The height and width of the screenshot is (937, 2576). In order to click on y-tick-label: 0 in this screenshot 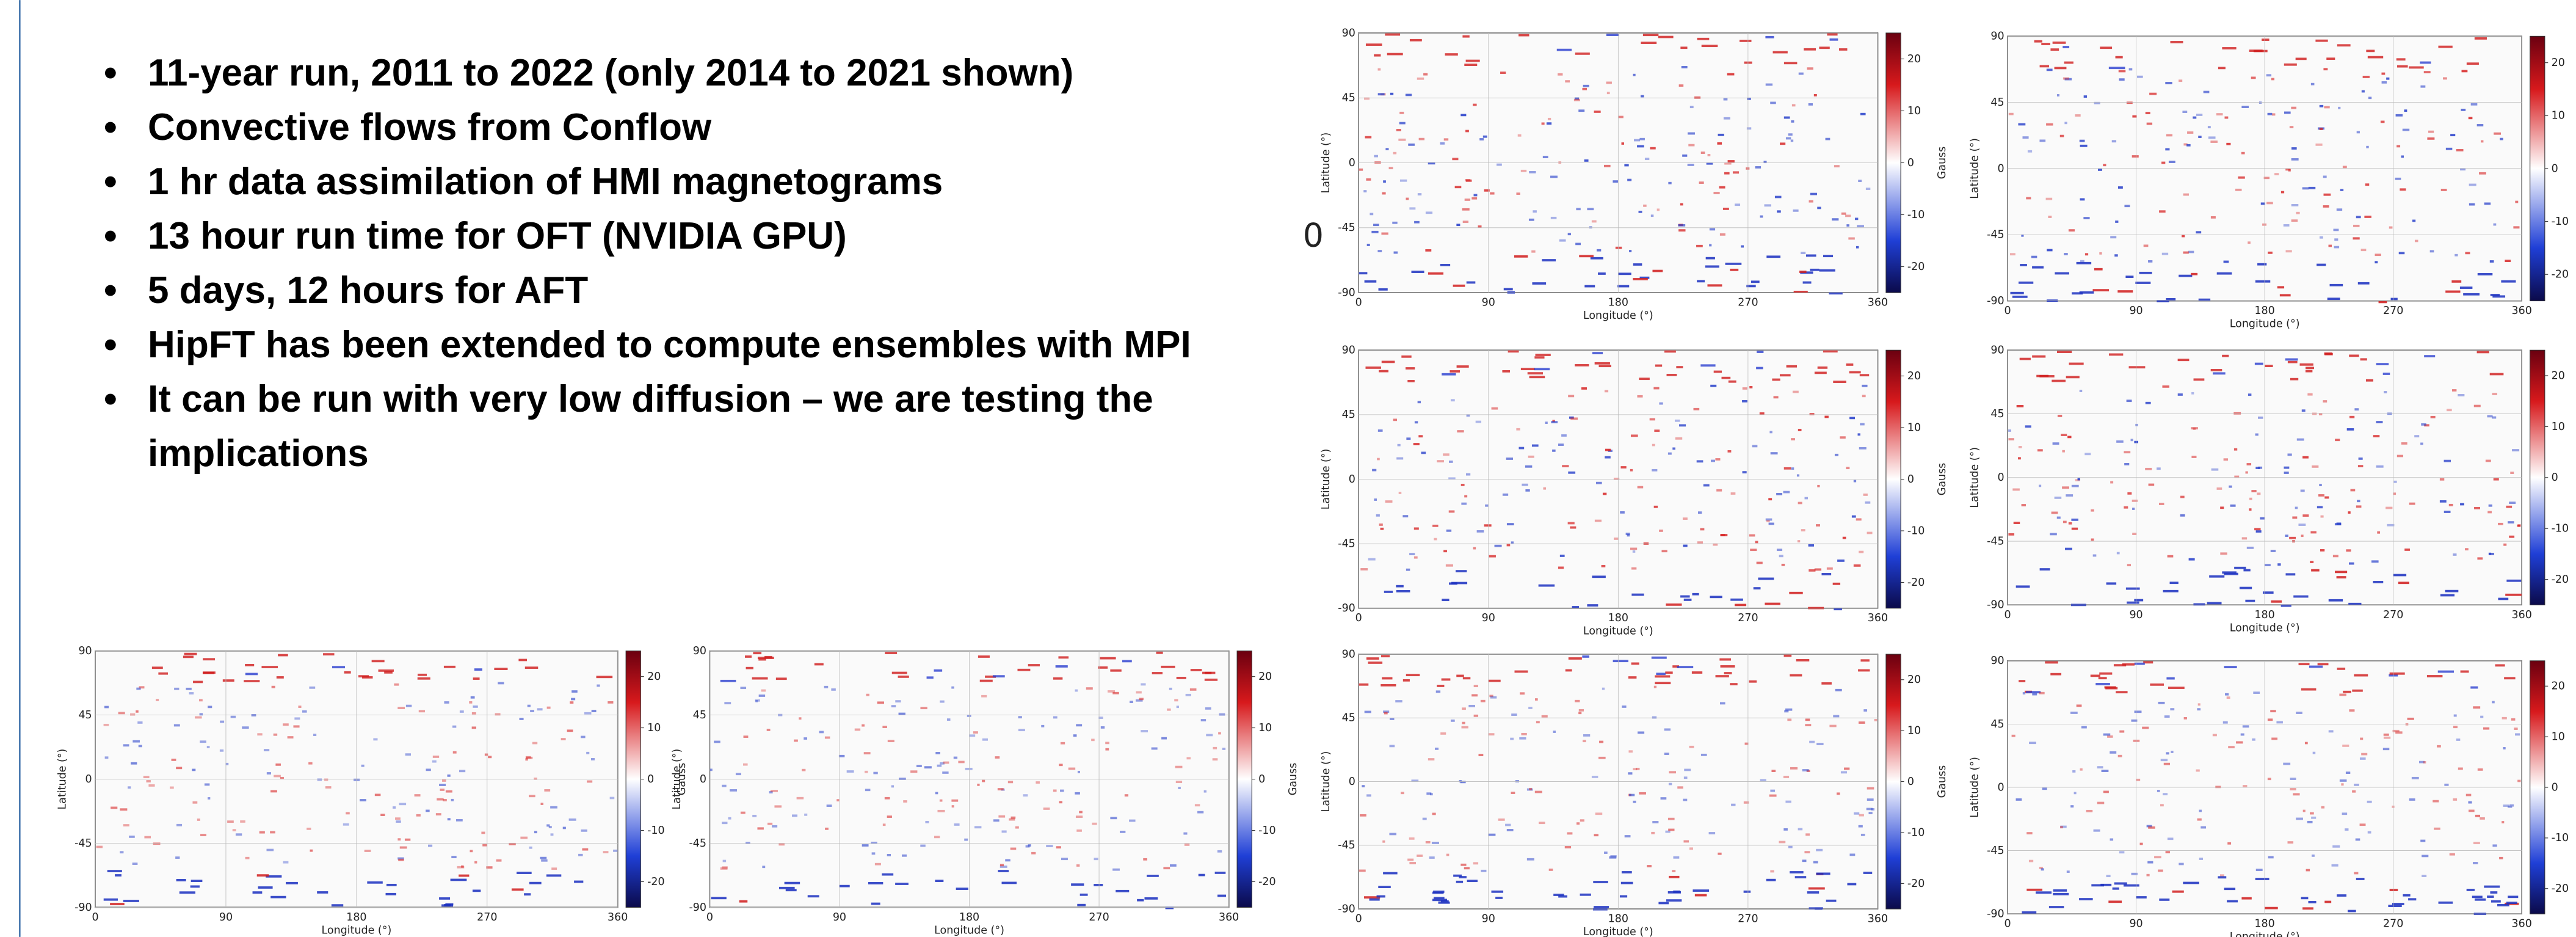, I will do `click(1352, 782)`.